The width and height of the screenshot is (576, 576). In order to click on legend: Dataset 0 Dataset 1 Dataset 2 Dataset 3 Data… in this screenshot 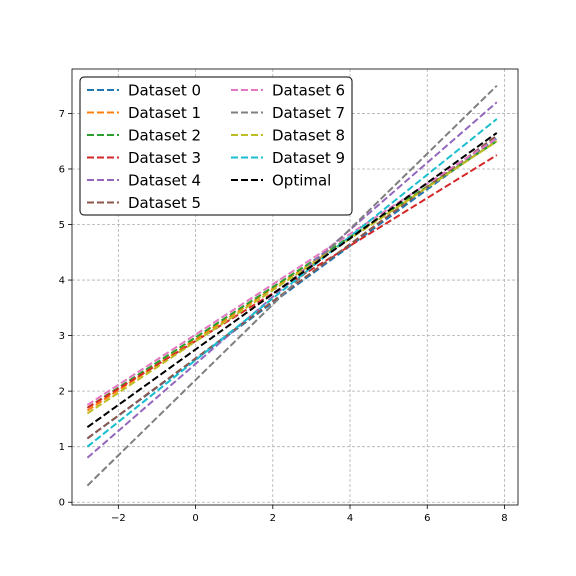, I will do `click(216, 146)`.